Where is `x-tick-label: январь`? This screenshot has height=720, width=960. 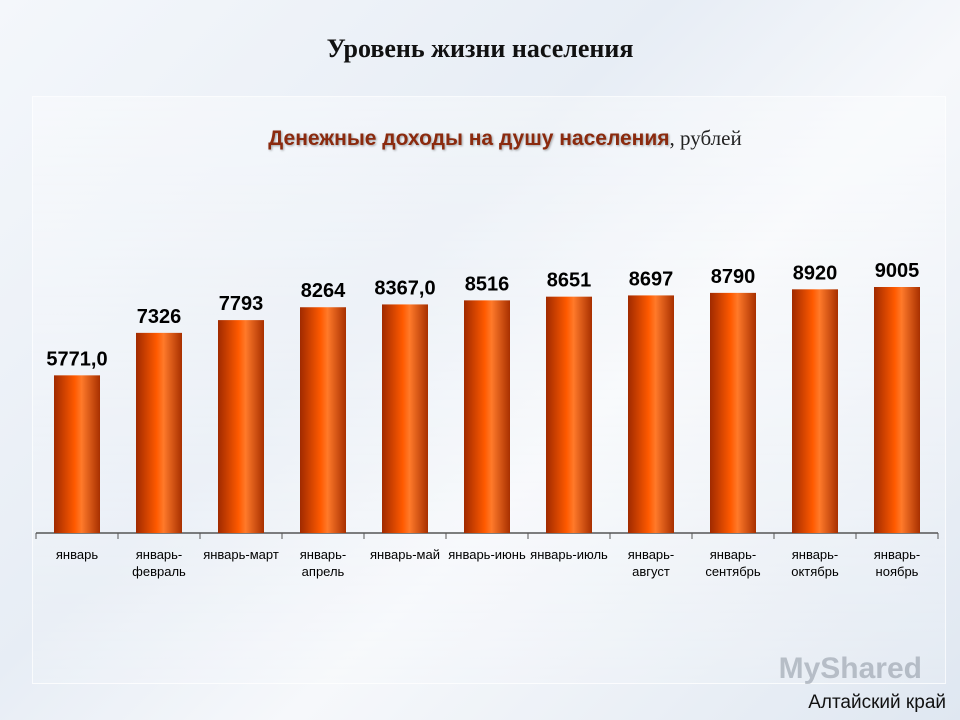
x-tick-label: январь is located at coordinates (77, 554).